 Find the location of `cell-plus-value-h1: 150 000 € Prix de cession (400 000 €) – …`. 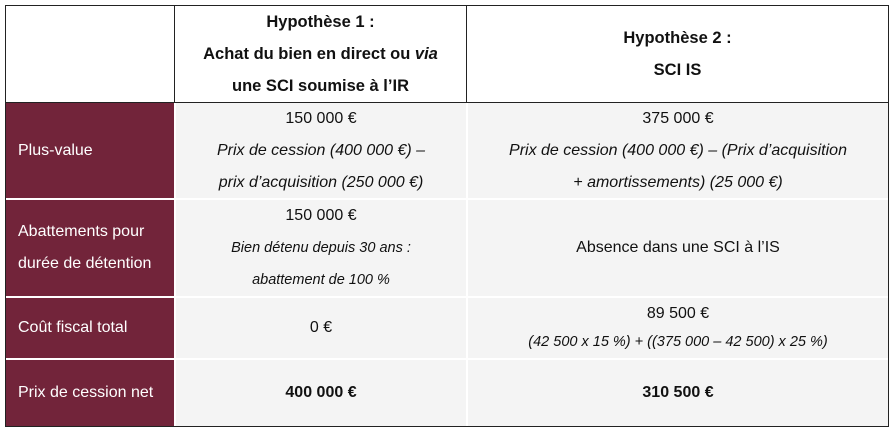

cell-plus-value-h1: 150 000 € Prix de cession (400 000 €) – … is located at coordinates (320, 151).